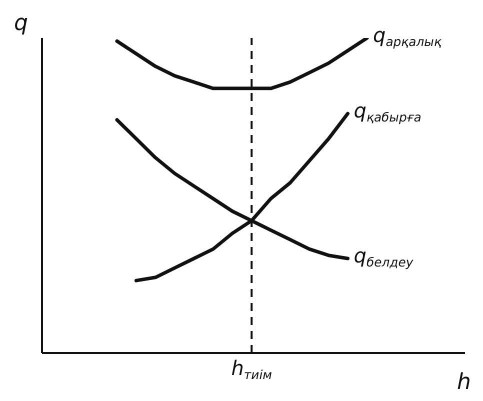  Describe the element at coordinates (384, 257) in the screenshot. I see `series-label: q$_{белдеу}$` at that location.